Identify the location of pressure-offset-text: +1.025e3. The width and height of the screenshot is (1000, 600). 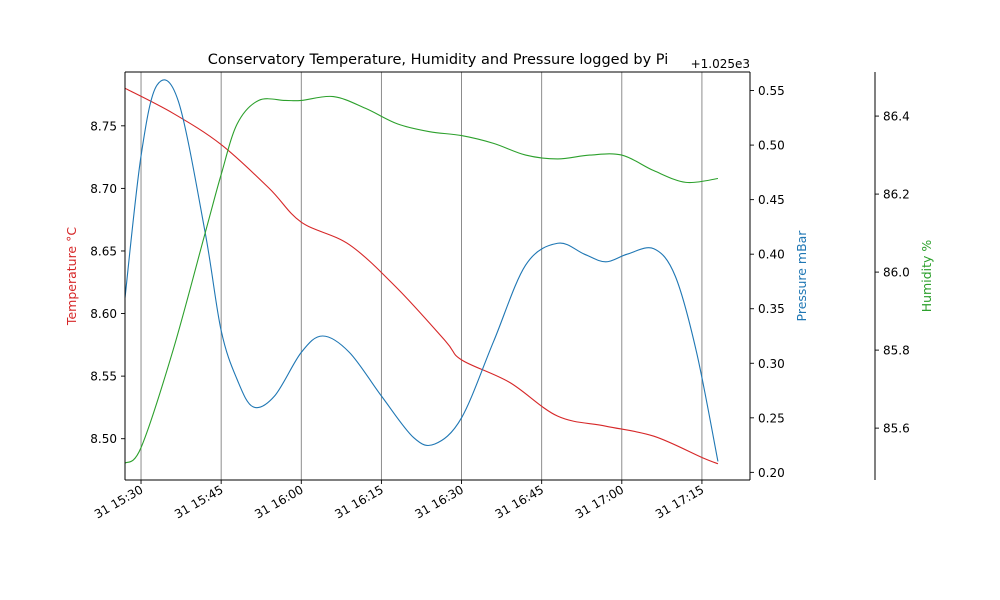
(720, 64).